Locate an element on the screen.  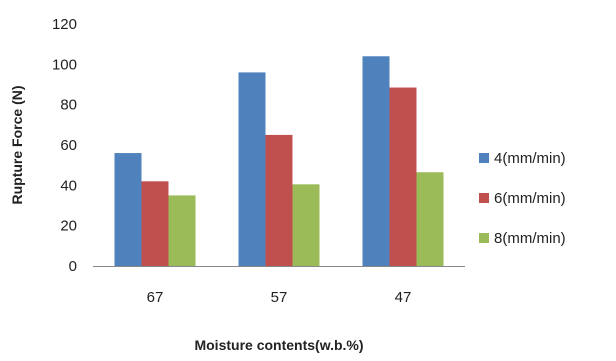
y-tick-label: 80 is located at coordinates (68, 105).